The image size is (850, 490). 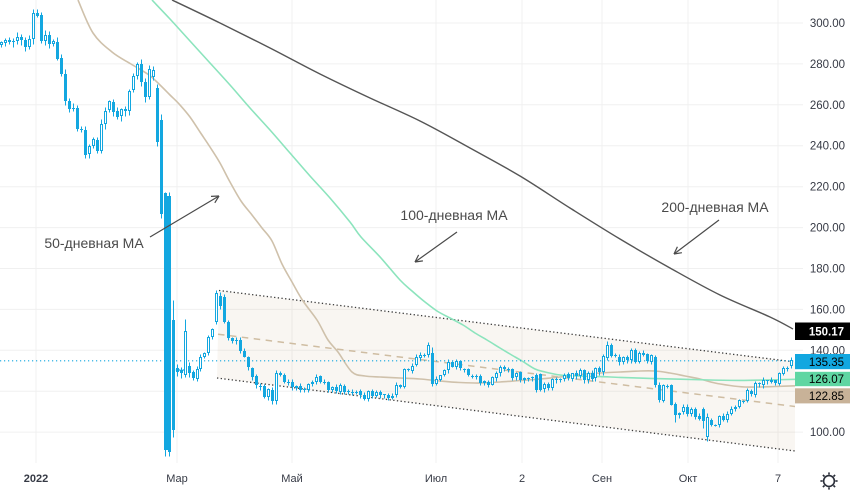 What do you see at coordinates (827, 24) in the screenshot?
I see `svg-text: 300.00` at bounding box center [827, 24].